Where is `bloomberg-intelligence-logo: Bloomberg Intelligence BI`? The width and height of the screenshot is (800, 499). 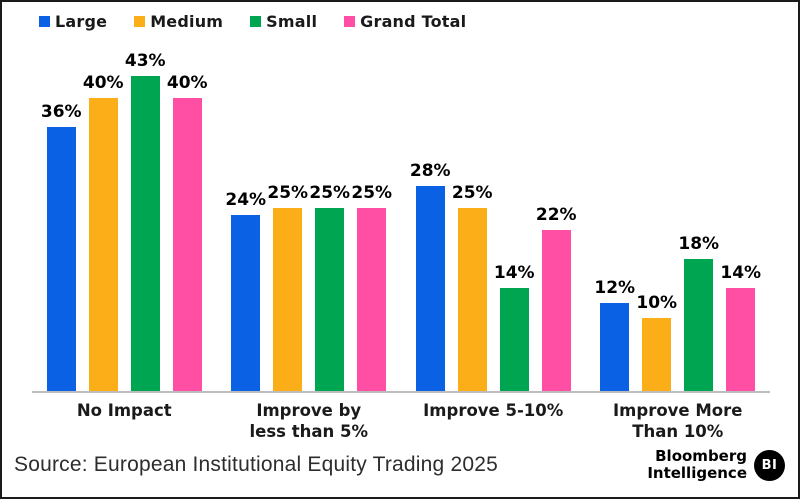 bloomberg-intelligence-logo: Bloomberg Intelligence BI is located at coordinates (716, 465).